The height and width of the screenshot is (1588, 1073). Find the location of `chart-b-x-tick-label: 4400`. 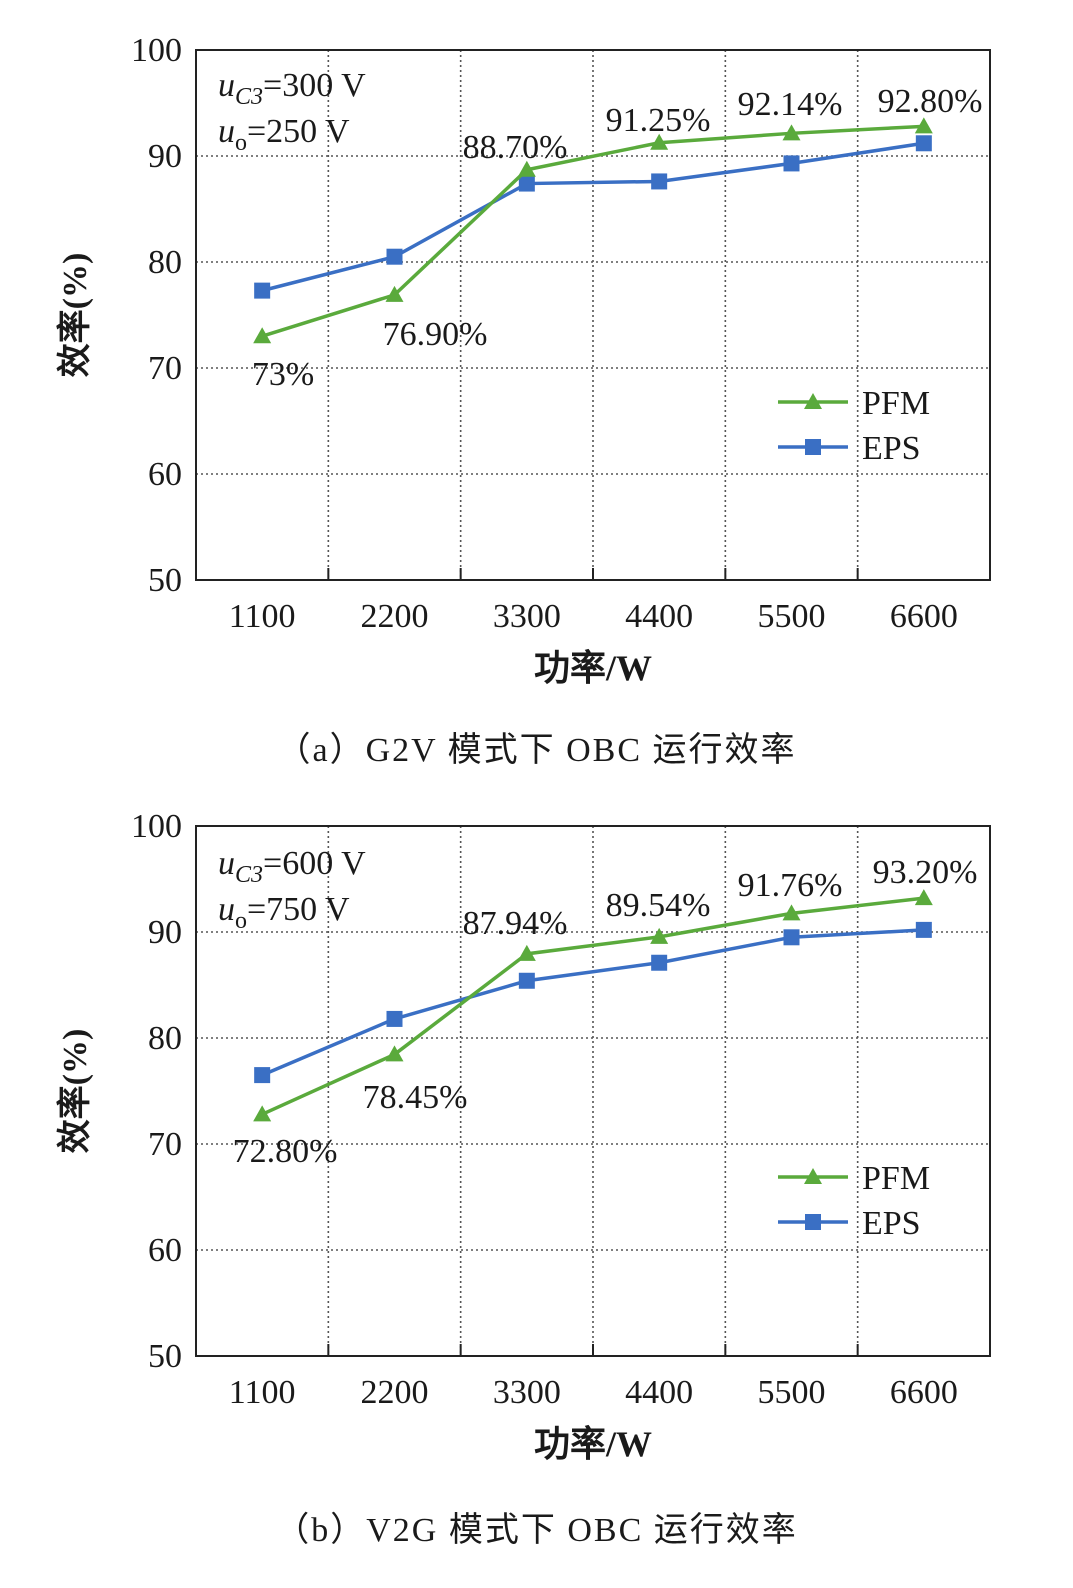

chart-b-x-tick-label: 4400 is located at coordinates (659, 1392).